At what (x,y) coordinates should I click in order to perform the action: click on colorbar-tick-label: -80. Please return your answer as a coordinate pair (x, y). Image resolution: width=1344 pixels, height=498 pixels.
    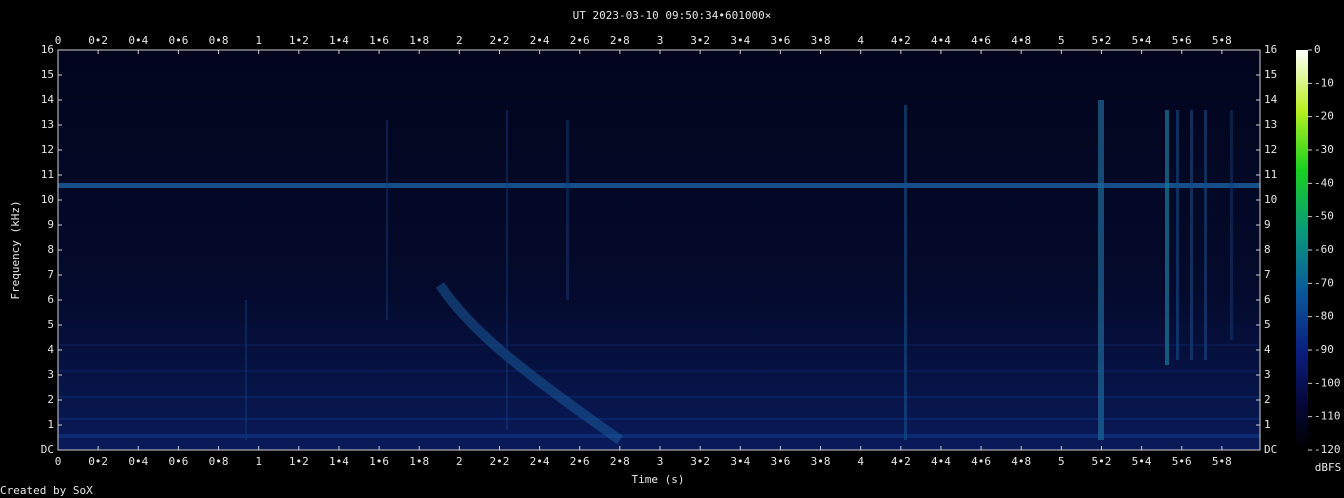
    Looking at the image, I should click on (1324, 316).